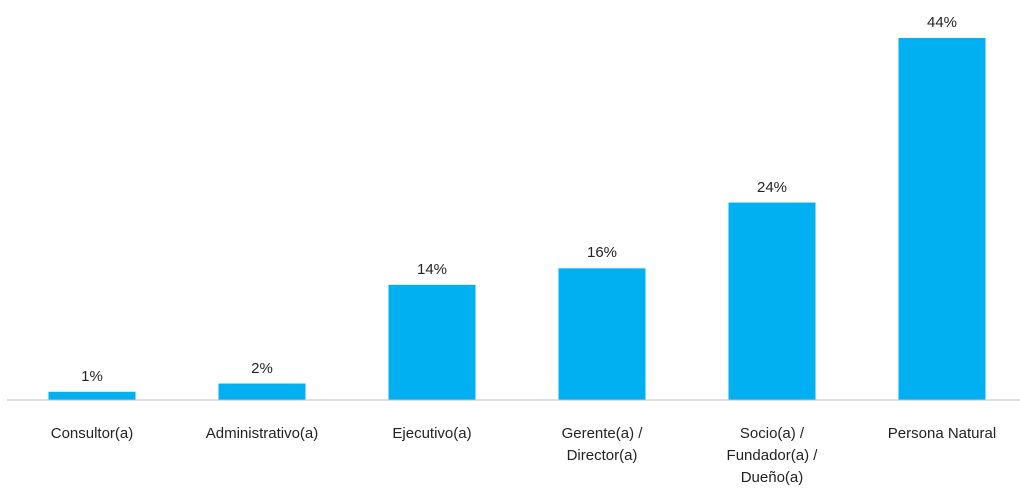 This screenshot has width=1020, height=502. I want to click on x-tick-label: Ejecutivo(a), so click(432, 433).